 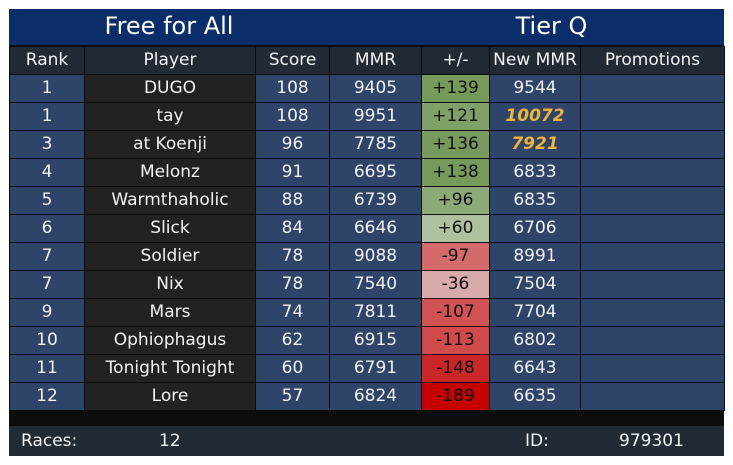 I want to click on column-header-player: Player, so click(x=170, y=60).